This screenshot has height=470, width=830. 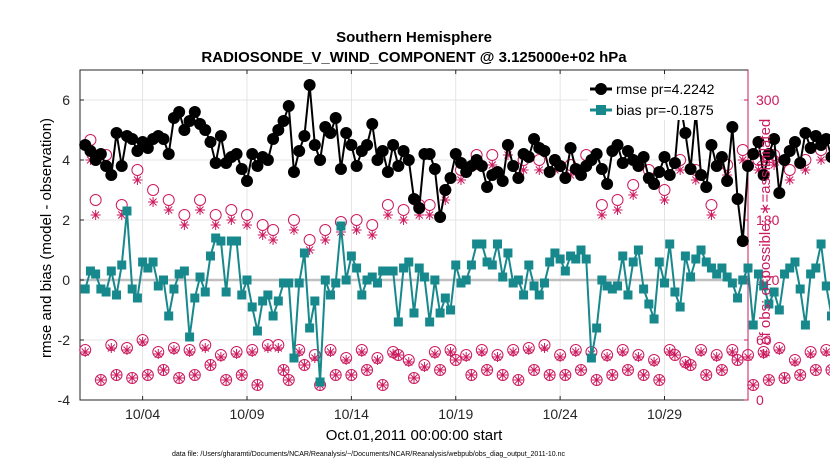 What do you see at coordinates (768, 100) in the screenshot?
I see `y-right-tick-label: 300` at bounding box center [768, 100].